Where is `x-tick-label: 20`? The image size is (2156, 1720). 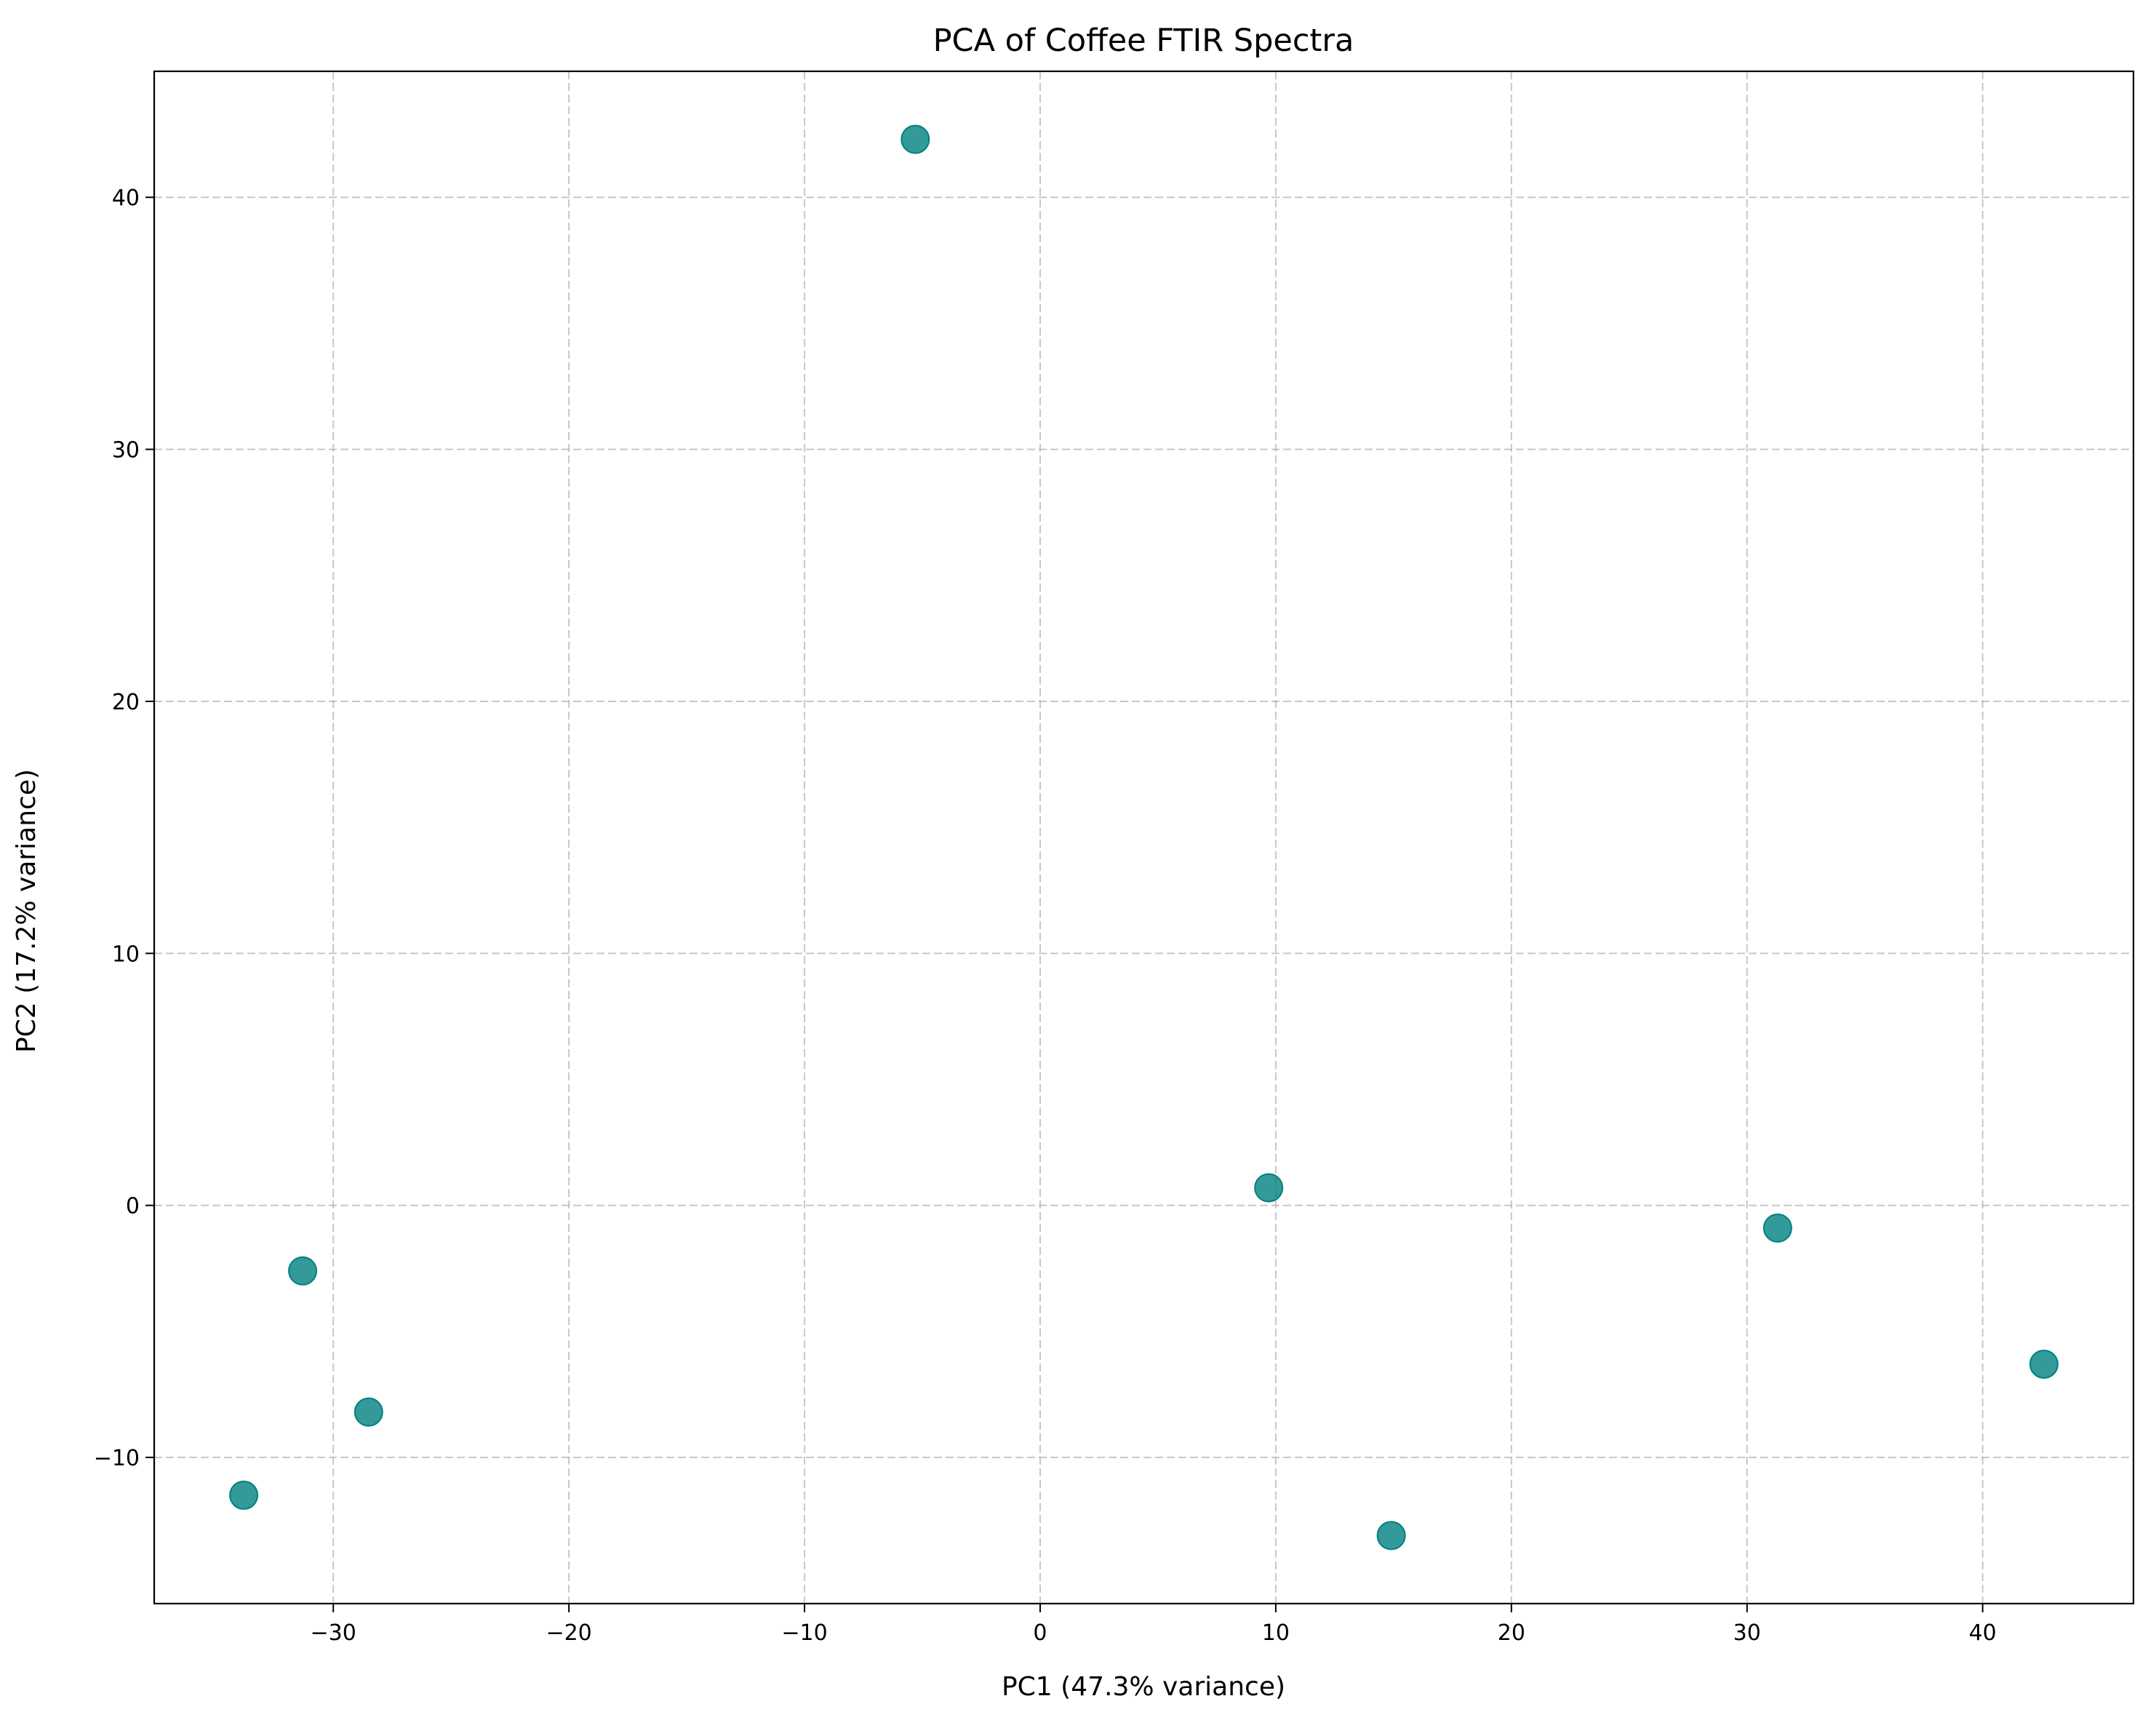
x-tick-label: 20 is located at coordinates (1511, 1633).